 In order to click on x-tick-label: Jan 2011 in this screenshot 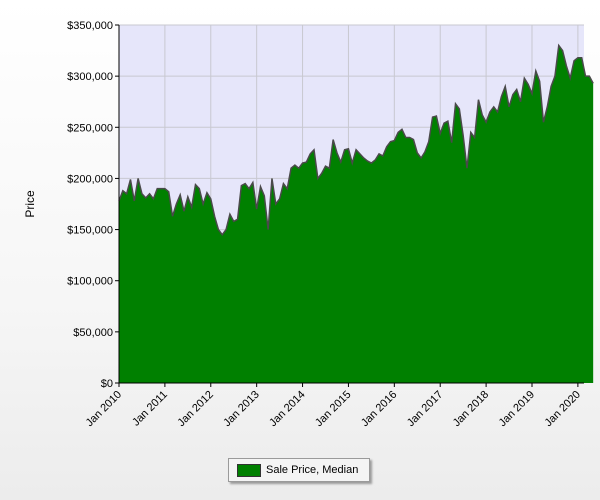, I will do `click(150, 409)`.